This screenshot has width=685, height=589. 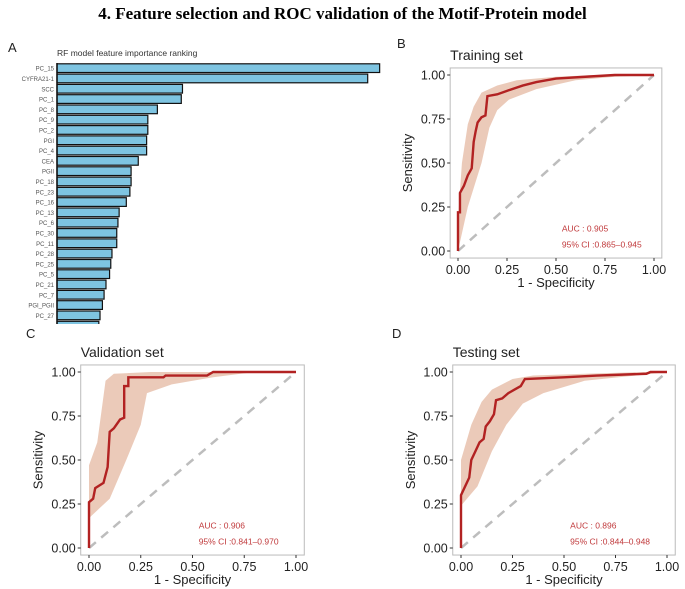 I want to click on panel-label-d: D, so click(x=396, y=333).